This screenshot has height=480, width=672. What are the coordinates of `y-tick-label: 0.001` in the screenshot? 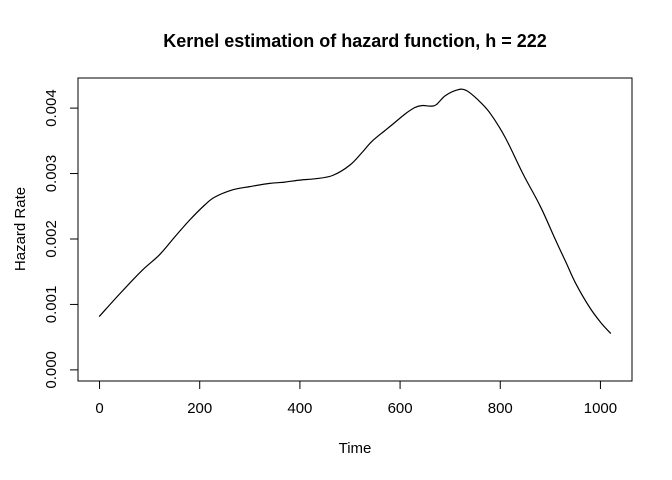 It's located at (51, 305).